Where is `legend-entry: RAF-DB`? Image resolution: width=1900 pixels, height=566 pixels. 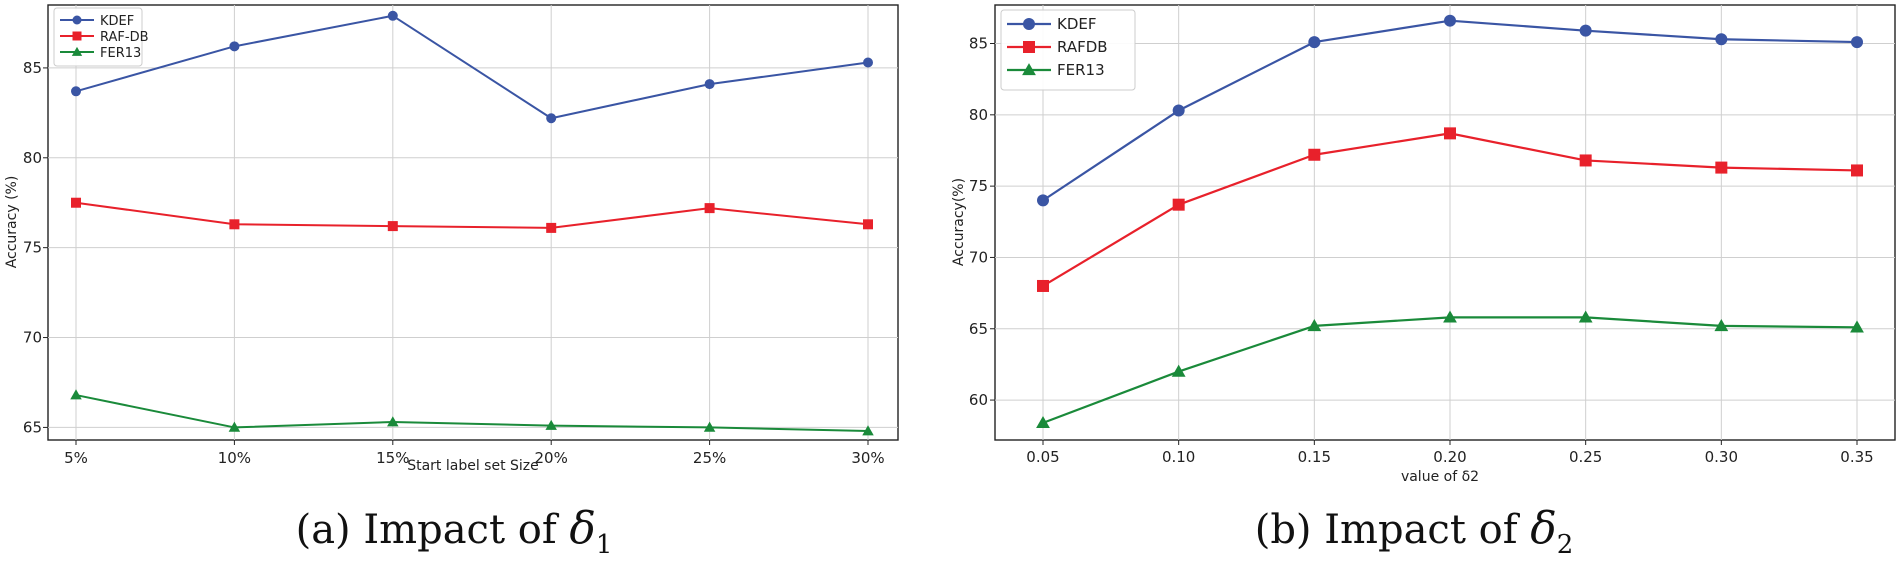
legend-entry: RAF-DB is located at coordinates (104, 37).